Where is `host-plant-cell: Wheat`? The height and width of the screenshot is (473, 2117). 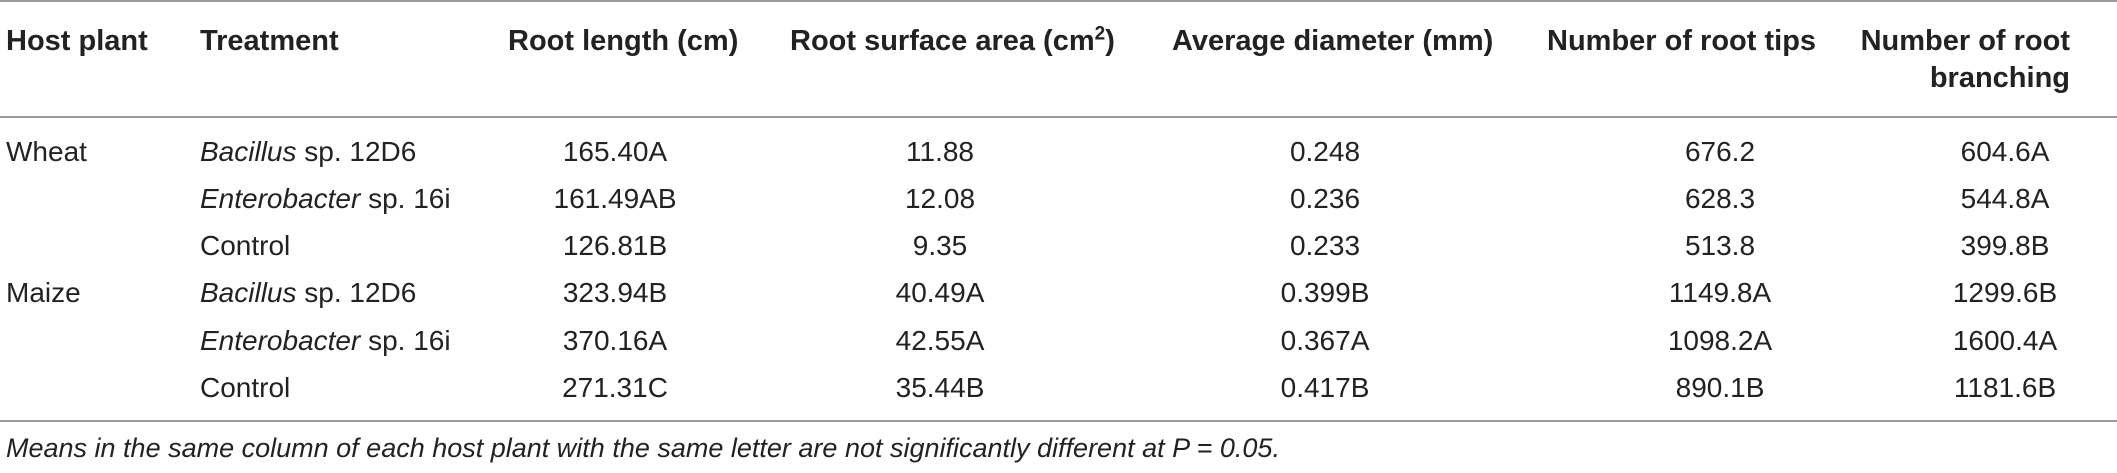
host-plant-cell: Wheat is located at coordinates (46, 151).